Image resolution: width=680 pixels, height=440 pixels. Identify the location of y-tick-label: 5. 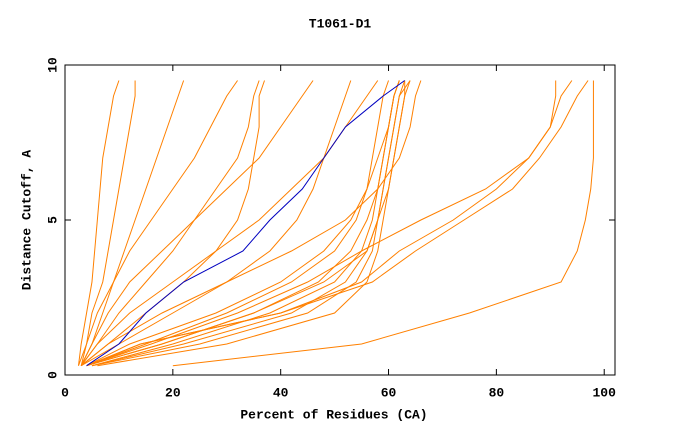
(52, 220).